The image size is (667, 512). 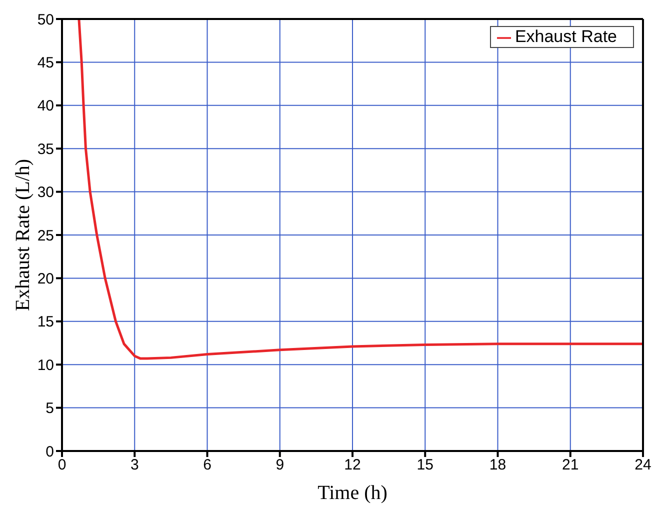 I want to click on y-tick-label: 45, so click(x=45, y=63).